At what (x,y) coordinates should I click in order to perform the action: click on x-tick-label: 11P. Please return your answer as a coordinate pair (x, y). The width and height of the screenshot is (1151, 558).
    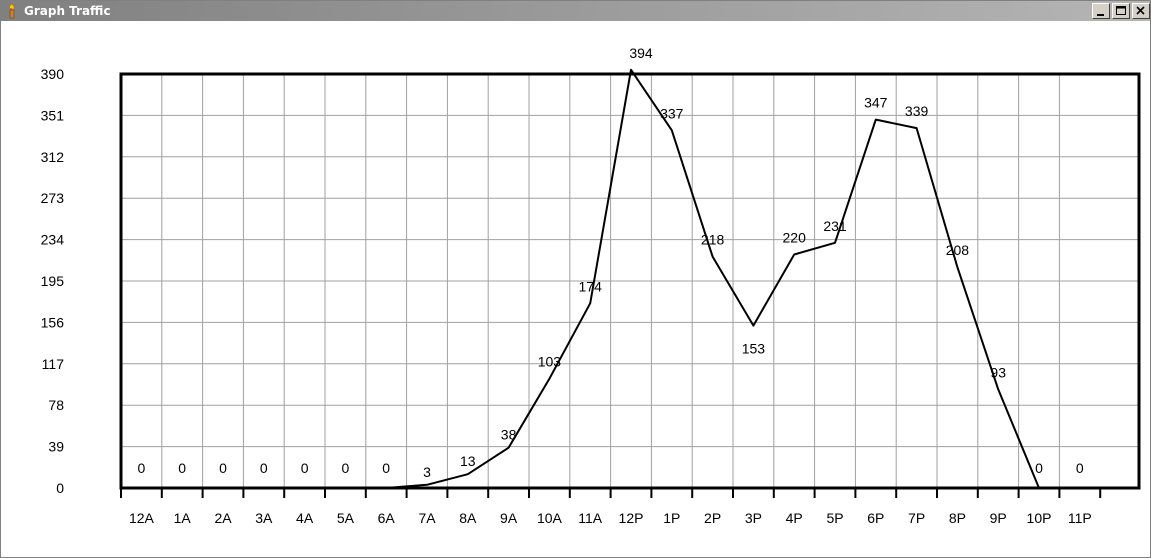
    Looking at the image, I should click on (1080, 518).